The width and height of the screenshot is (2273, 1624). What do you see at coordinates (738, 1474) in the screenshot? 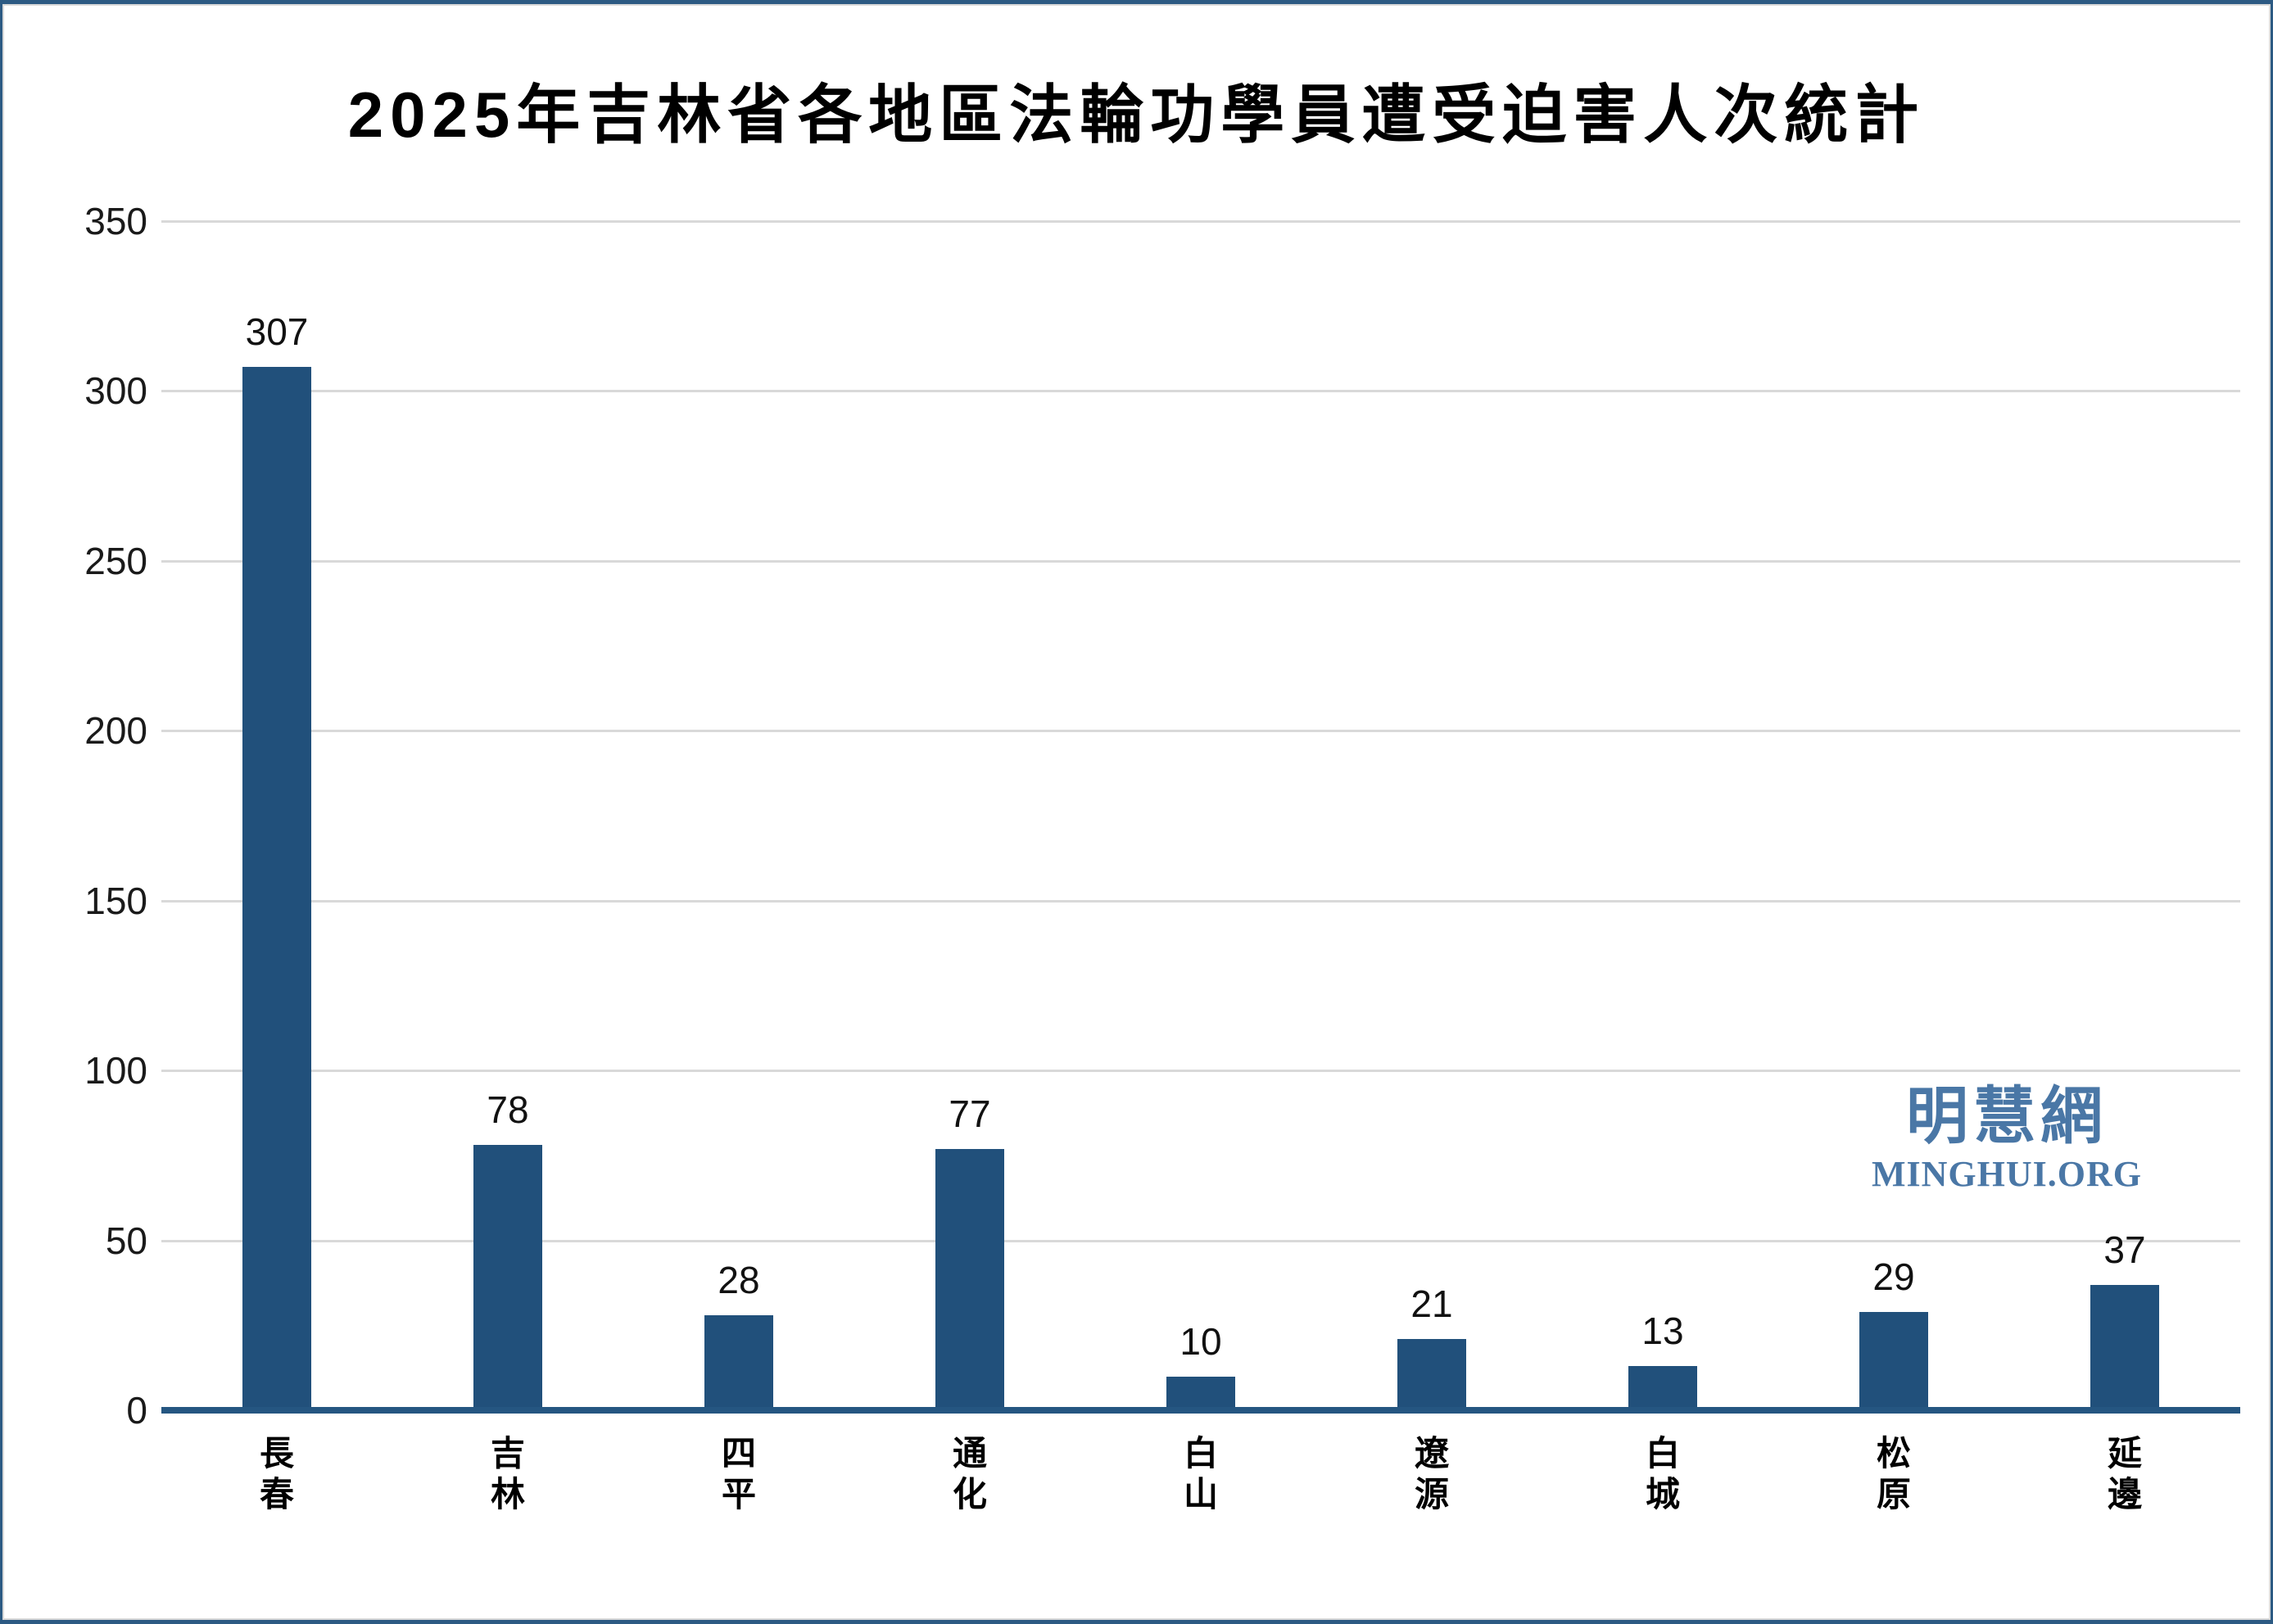
I see `x-axis-label: 四 平` at bounding box center [738, 1474].